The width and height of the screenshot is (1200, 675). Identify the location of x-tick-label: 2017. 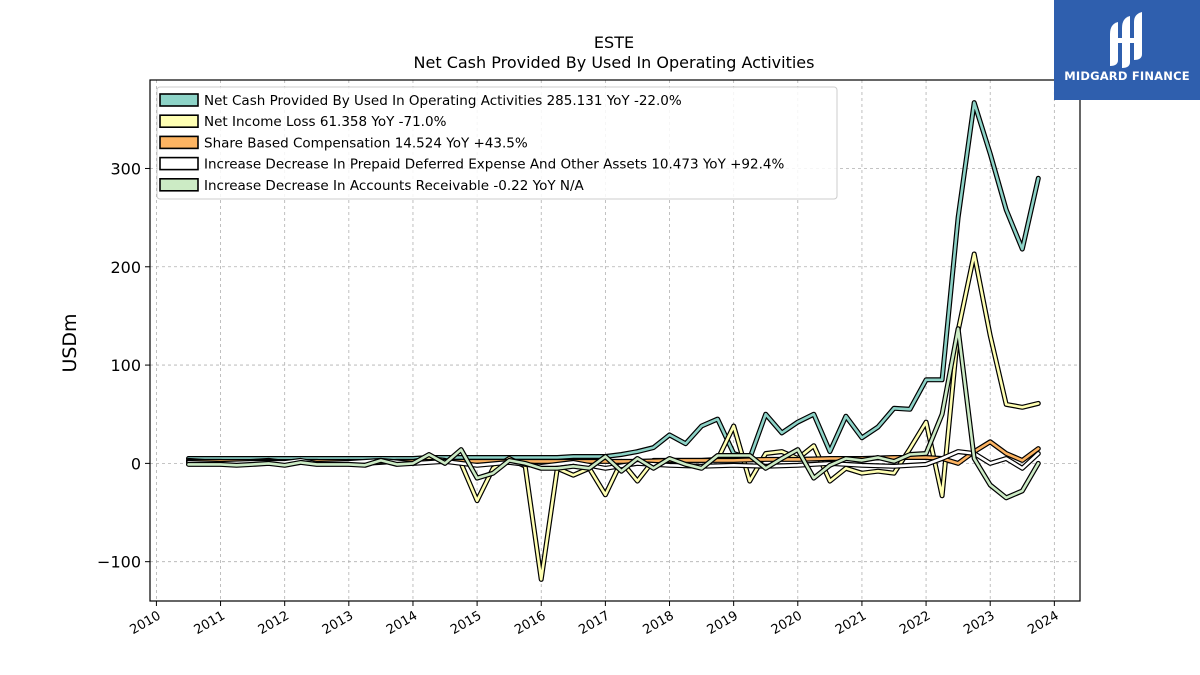
(594, 623).